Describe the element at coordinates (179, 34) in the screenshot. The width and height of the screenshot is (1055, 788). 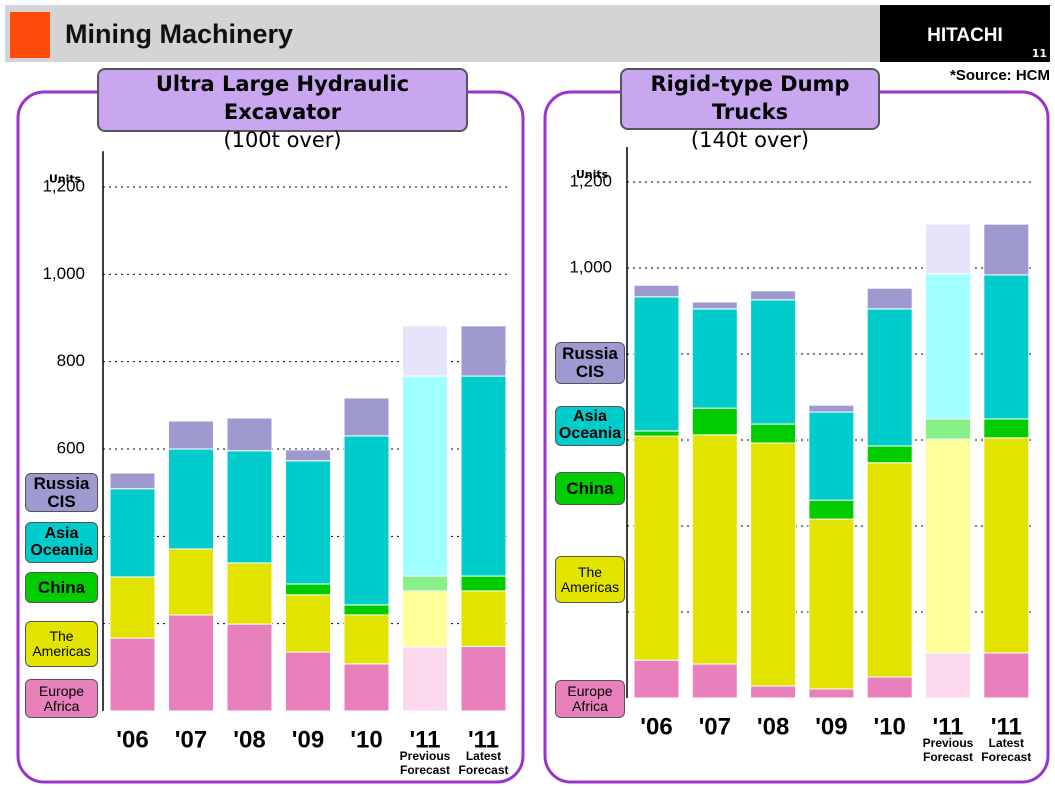
I see `header-title: Mining Machinery` at that location.